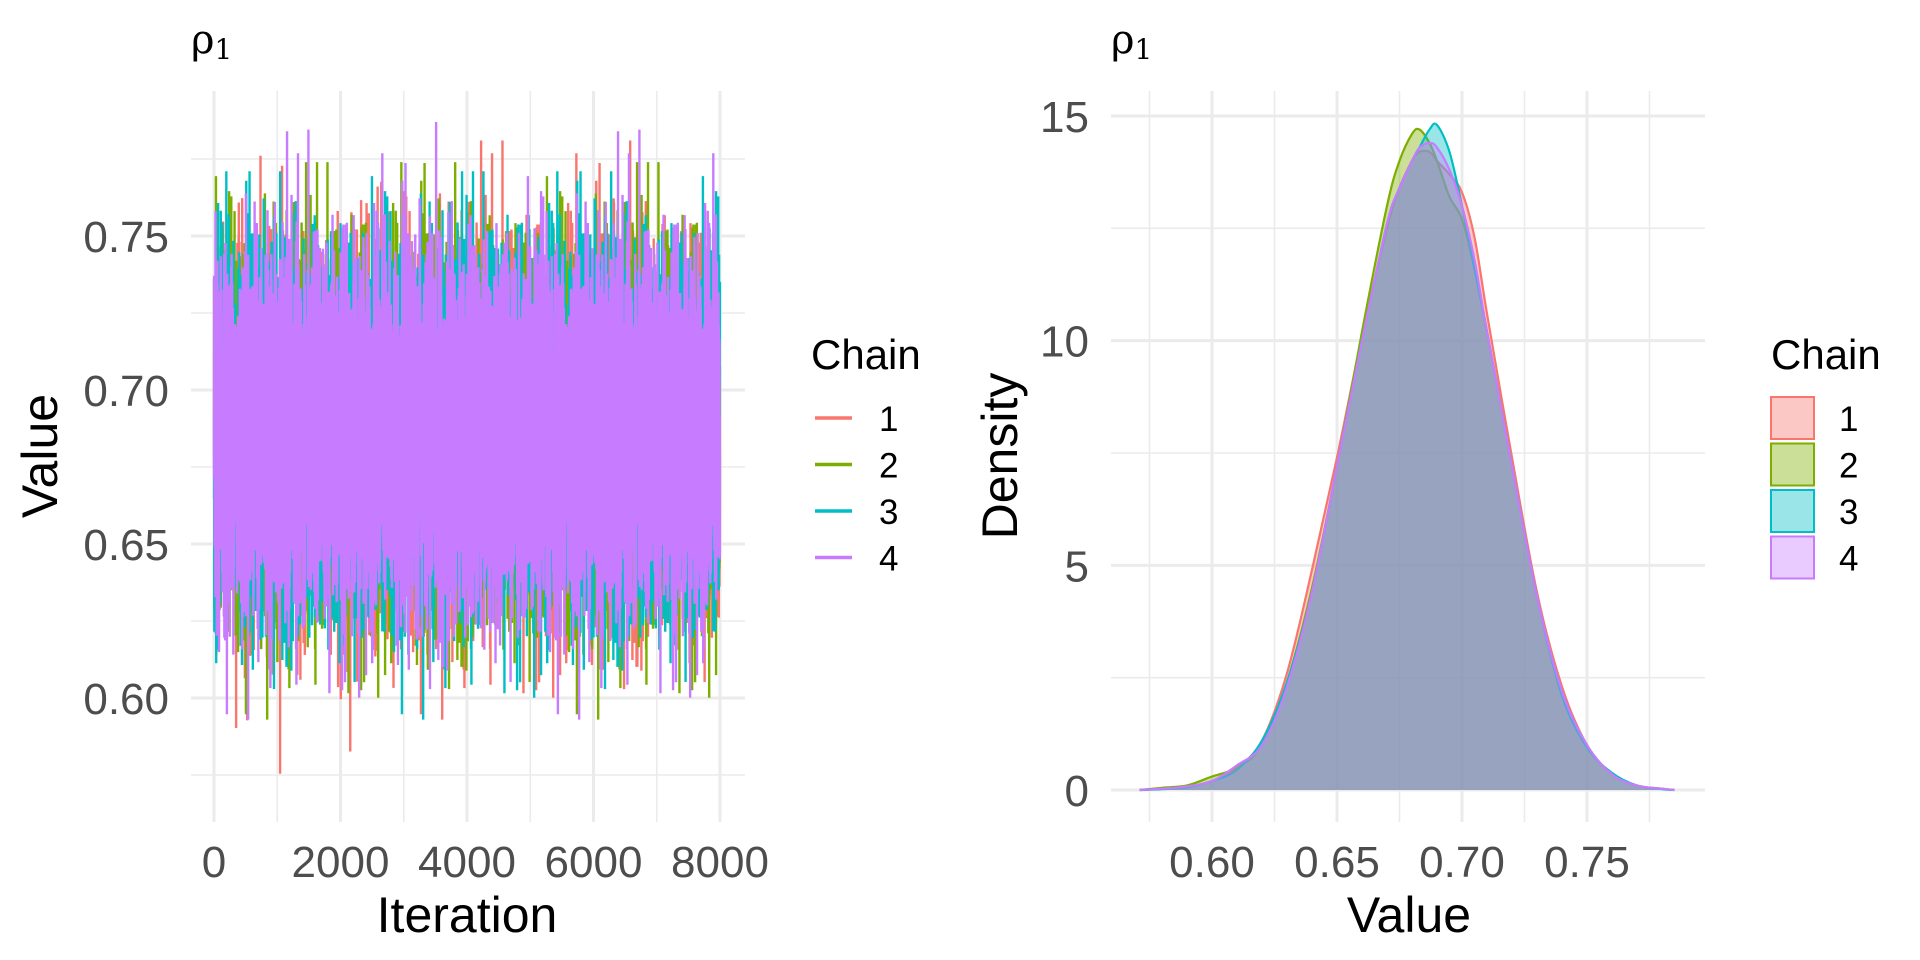  I want to click on density-legend: Chain 1 2 3 4, so click(1825, 455).